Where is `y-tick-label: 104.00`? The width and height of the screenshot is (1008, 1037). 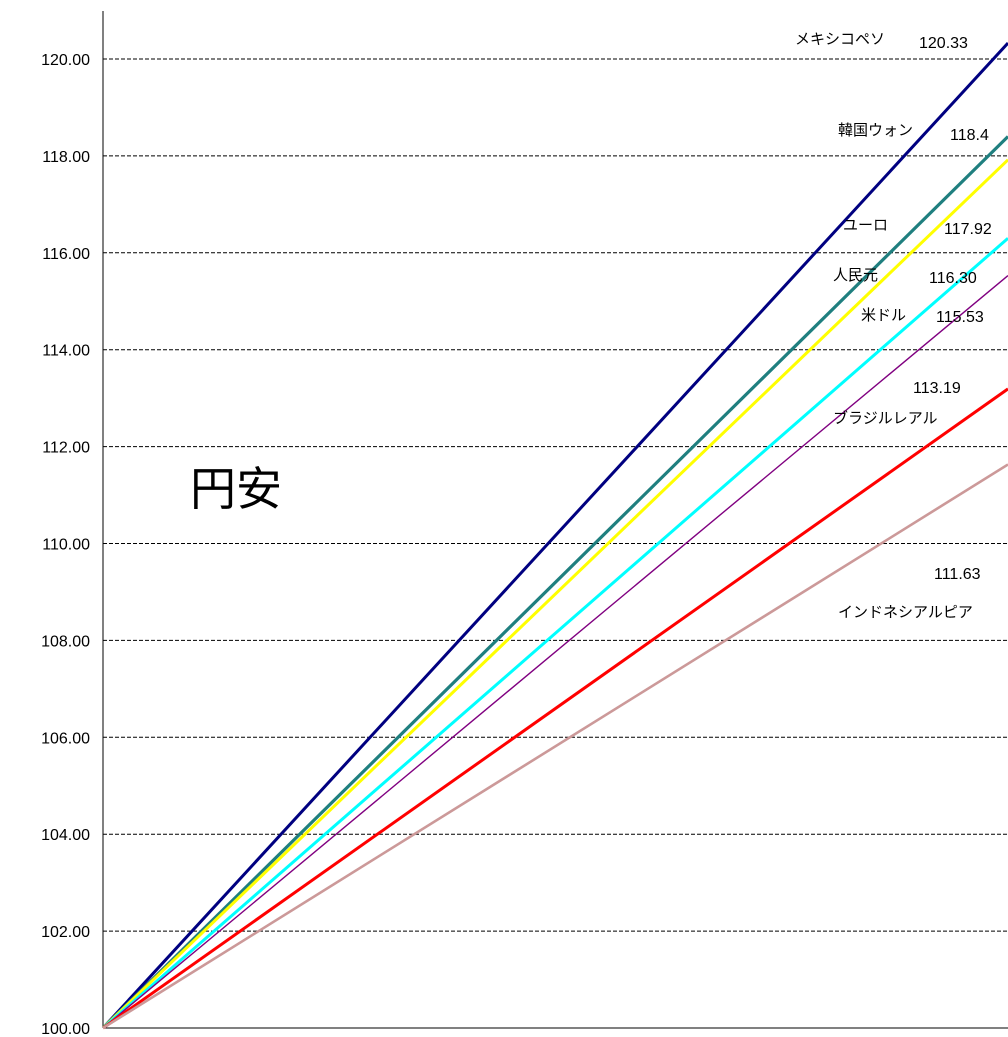 y-tick-label: 104.00 is located at coordinates (65, 835).